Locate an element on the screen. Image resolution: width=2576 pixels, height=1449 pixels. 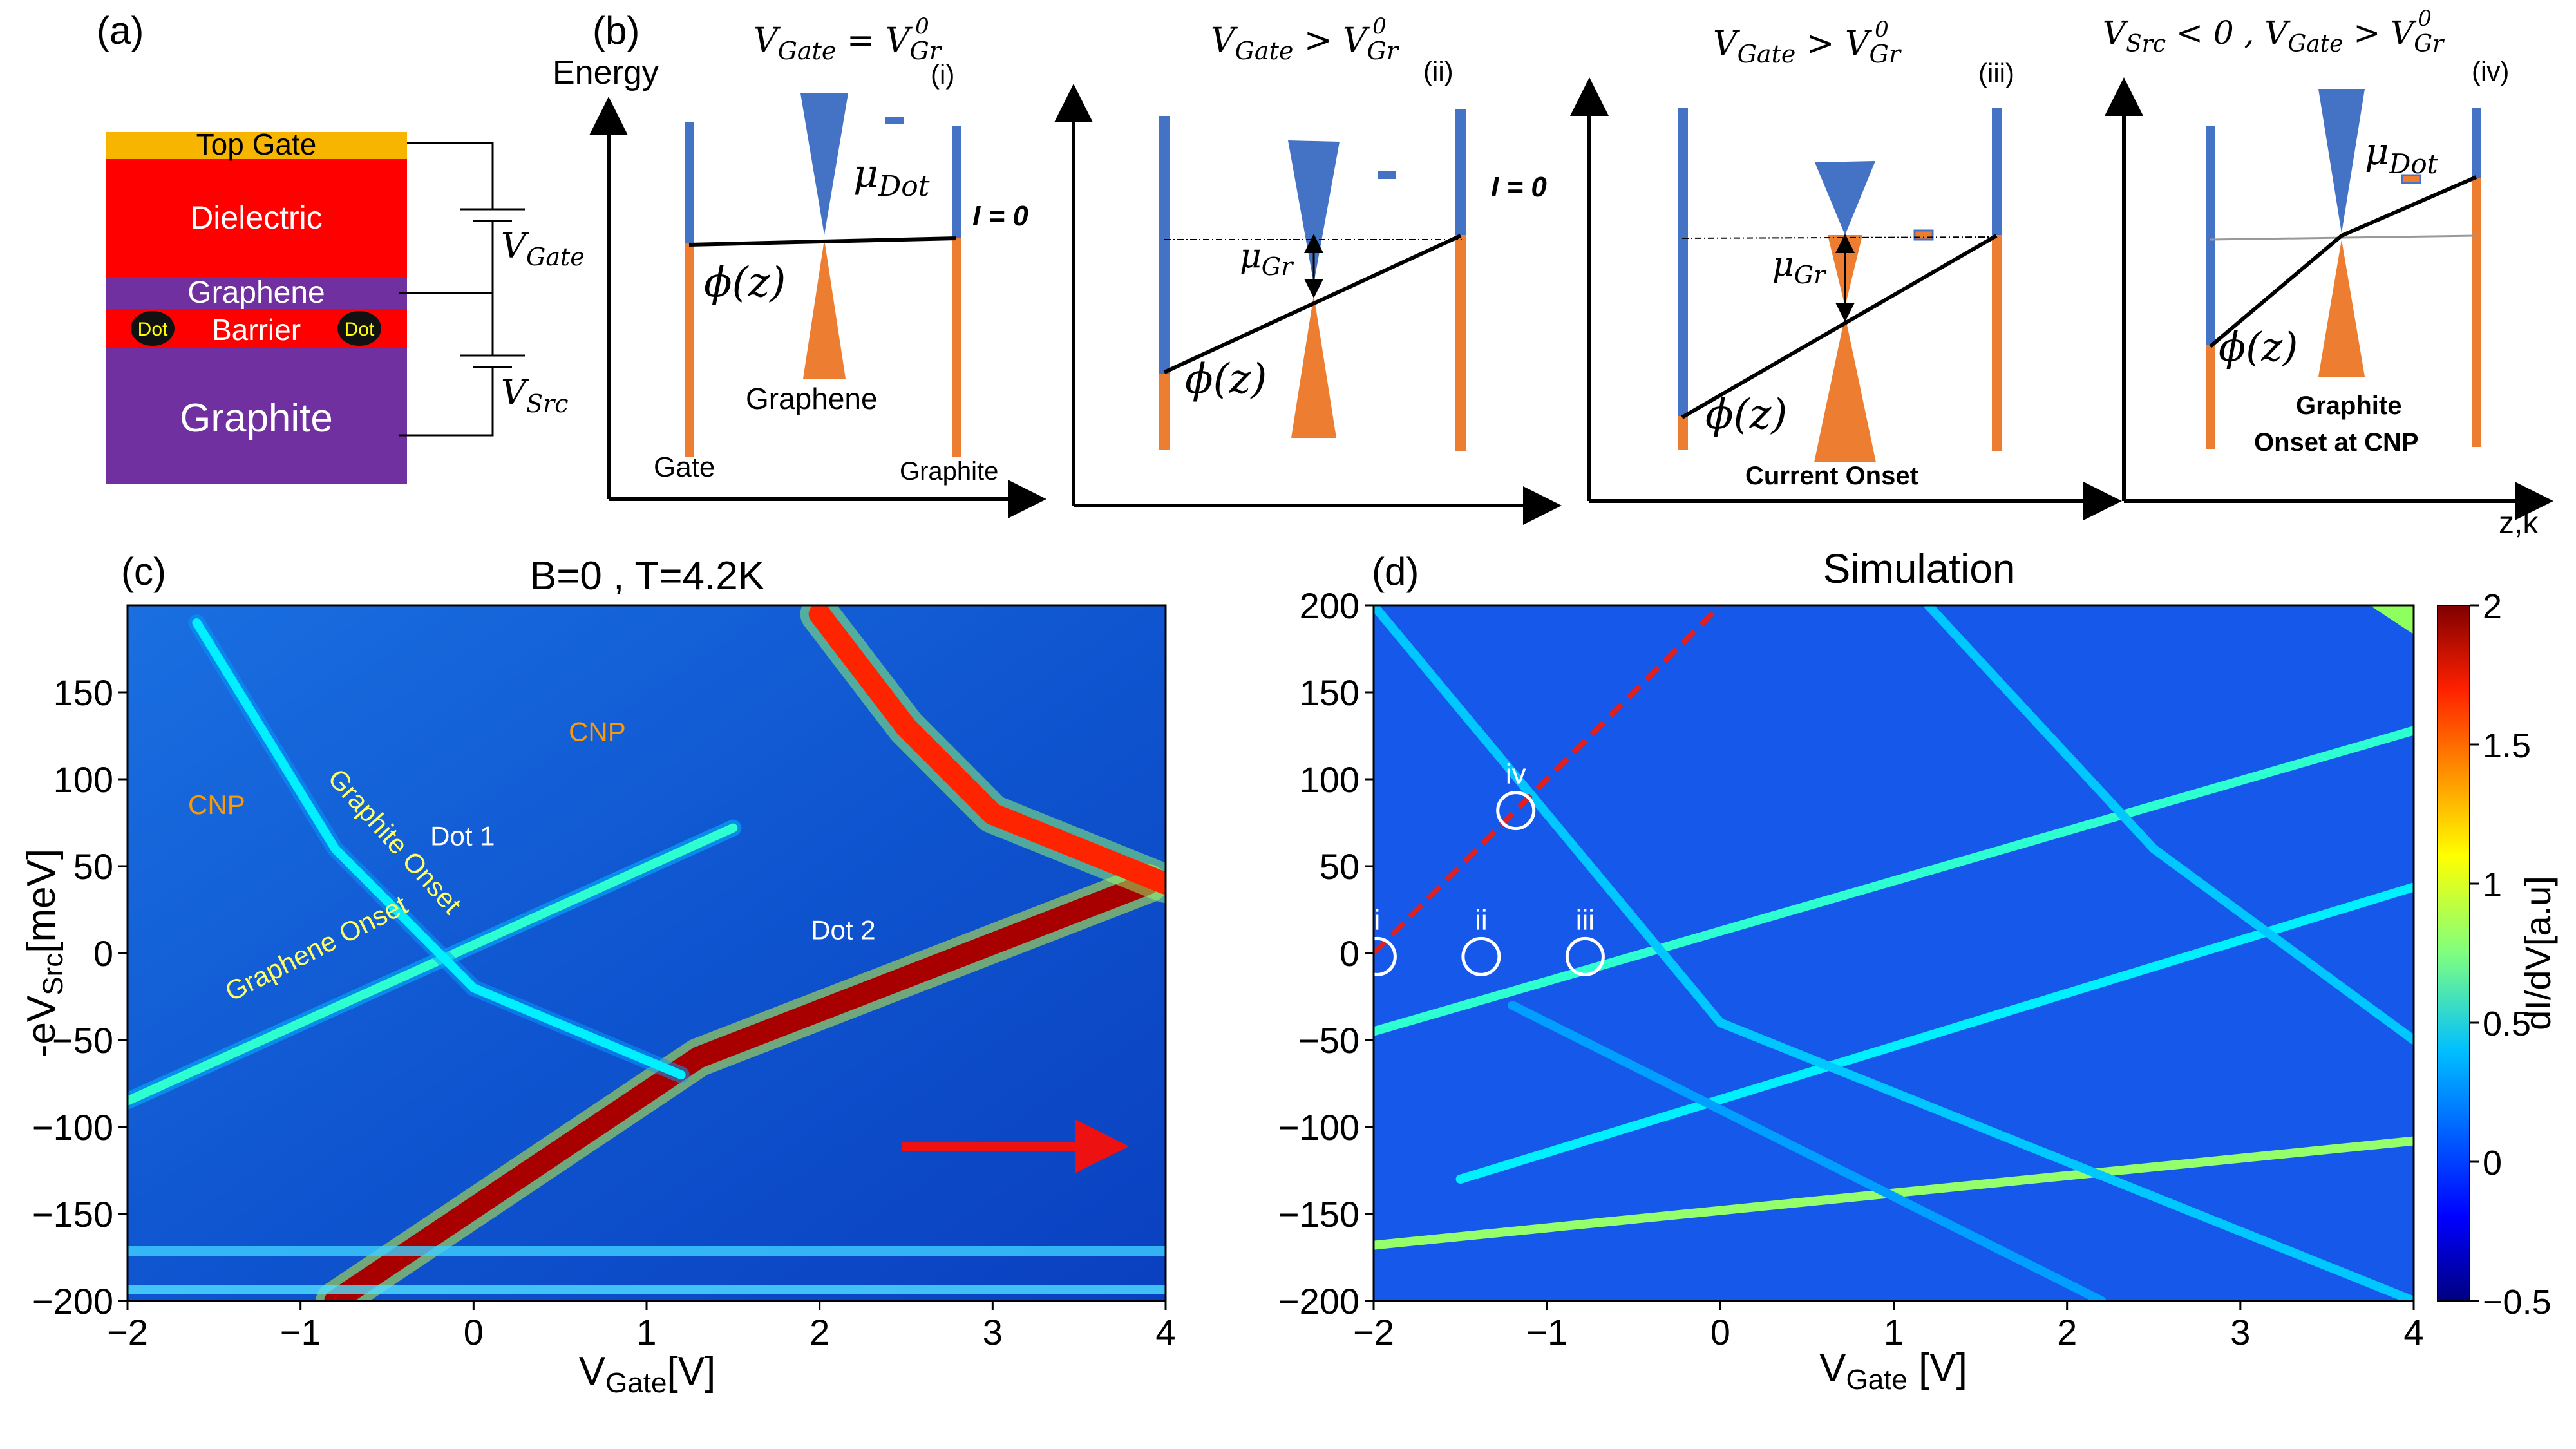
dot-right-label: Dot is located at coordinates (360, 329).